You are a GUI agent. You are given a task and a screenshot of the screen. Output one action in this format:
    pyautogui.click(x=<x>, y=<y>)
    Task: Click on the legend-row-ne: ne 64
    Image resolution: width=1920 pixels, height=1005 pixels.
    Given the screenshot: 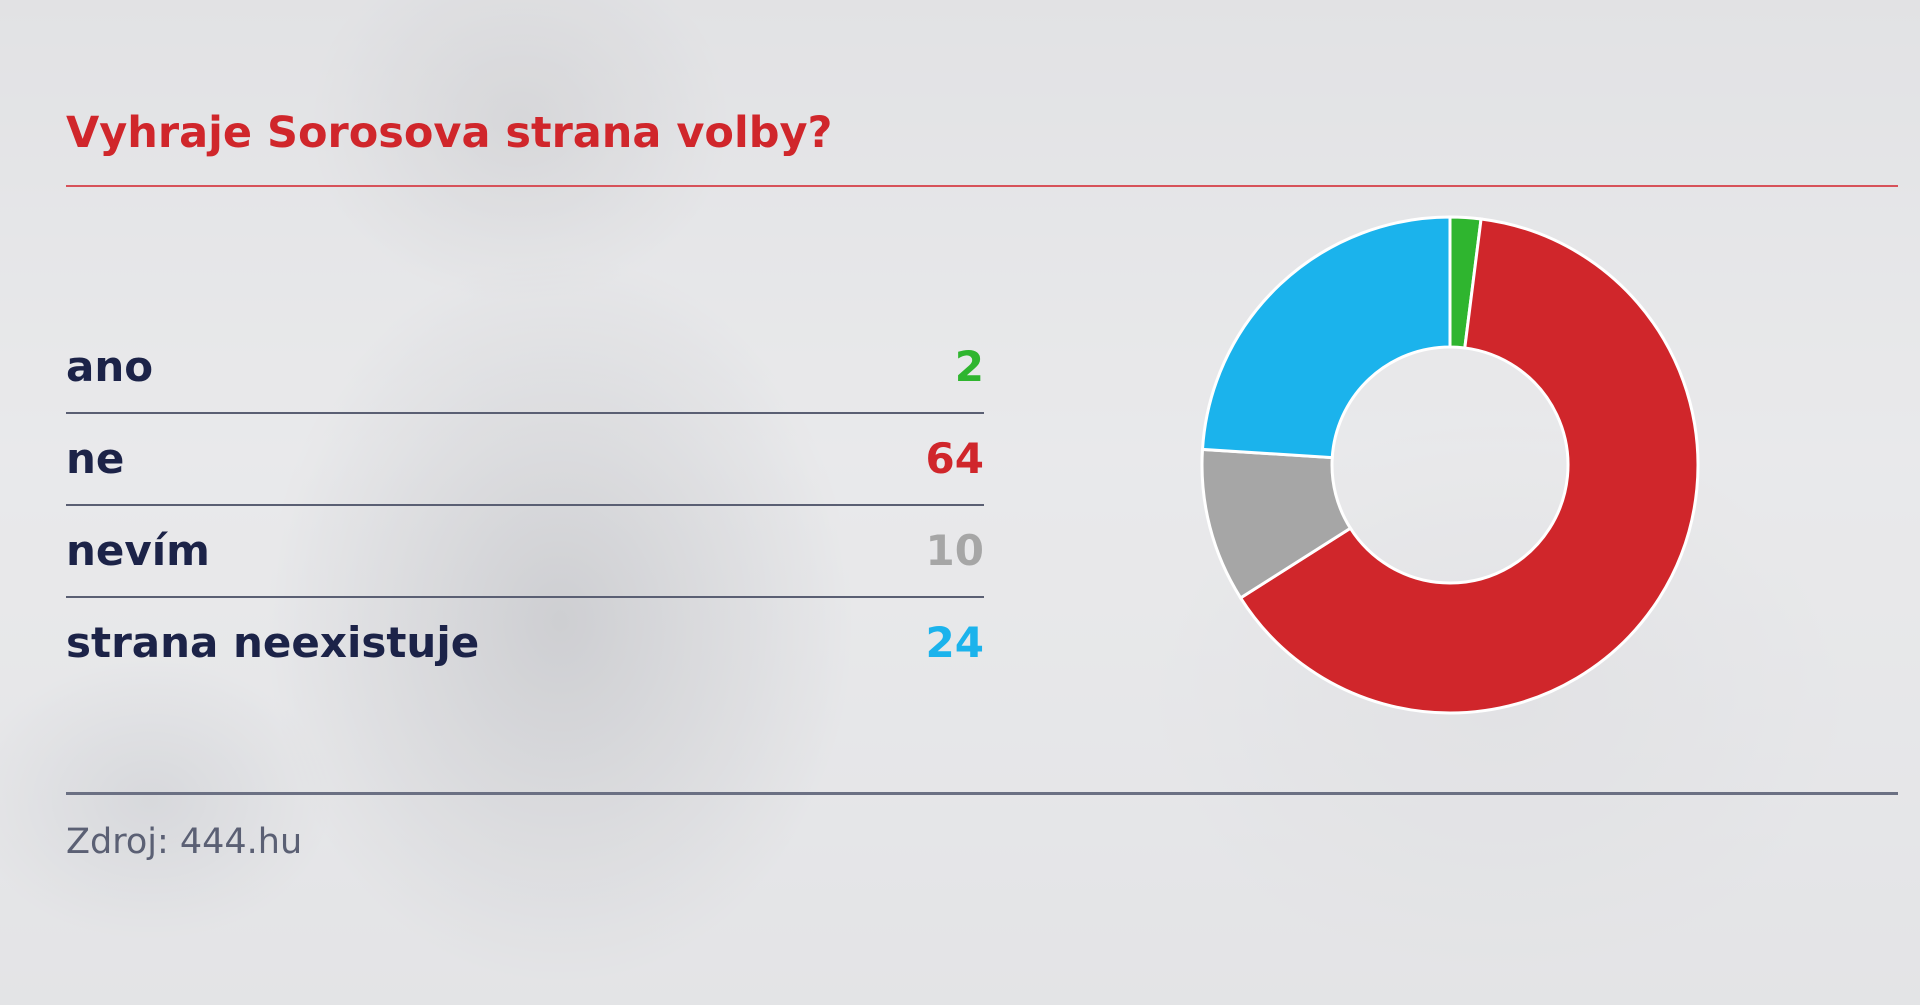 What is the action you would take?
    pyautogui.click(x=525, y=460)
    